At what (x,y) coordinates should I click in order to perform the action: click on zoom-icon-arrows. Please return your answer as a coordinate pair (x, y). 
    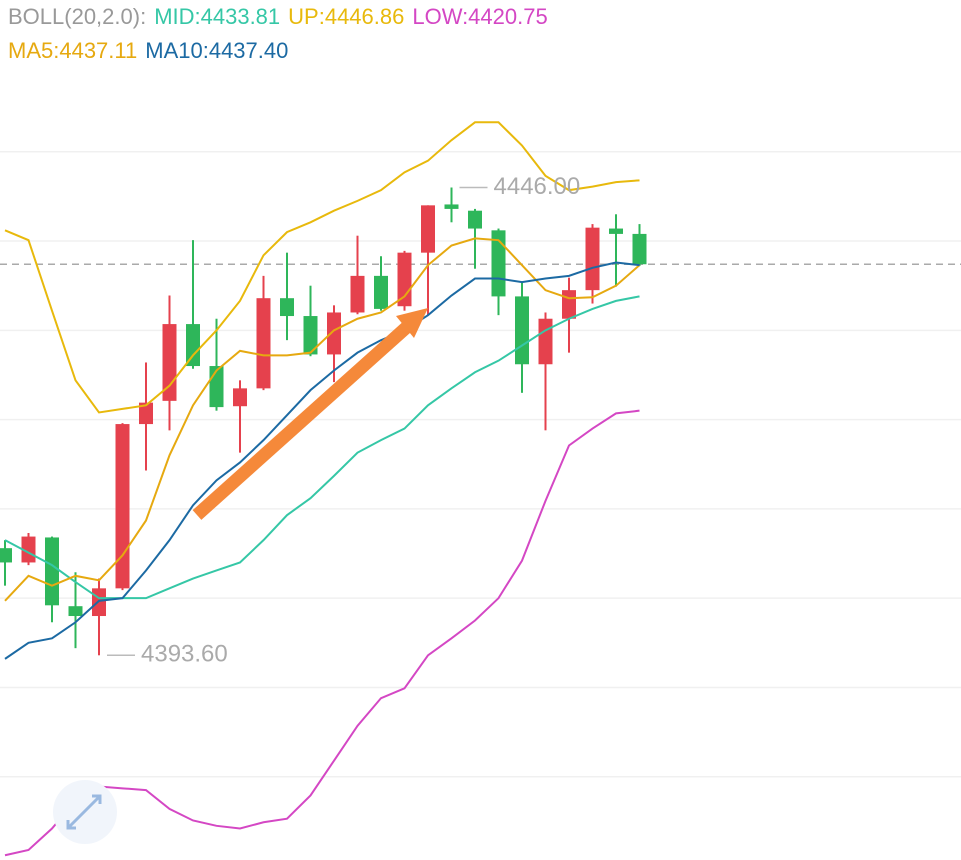
    Looking at the image, I should click on (84, 812).